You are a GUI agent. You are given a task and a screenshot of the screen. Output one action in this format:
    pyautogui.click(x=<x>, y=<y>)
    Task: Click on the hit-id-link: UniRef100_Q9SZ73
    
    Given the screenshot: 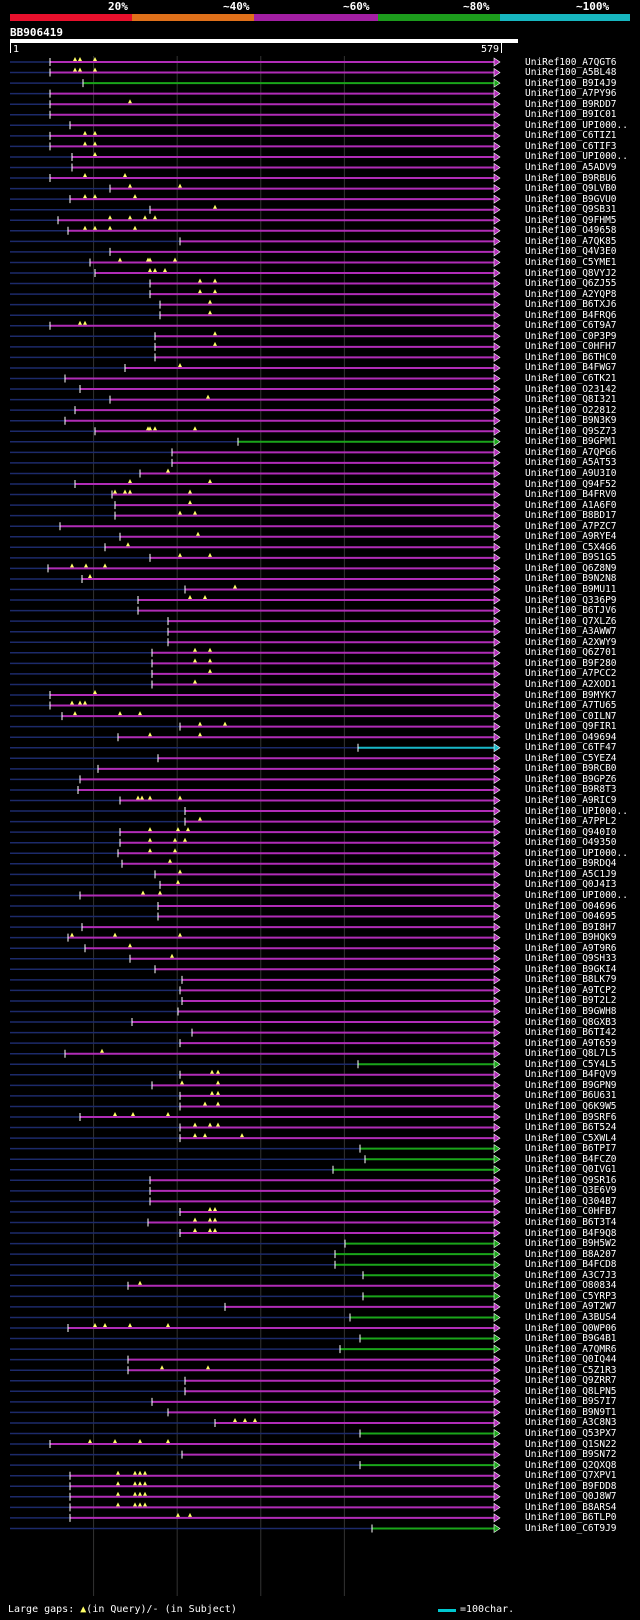 What is the action you would take?
    pyautogui.click(x=571, y=431)
    